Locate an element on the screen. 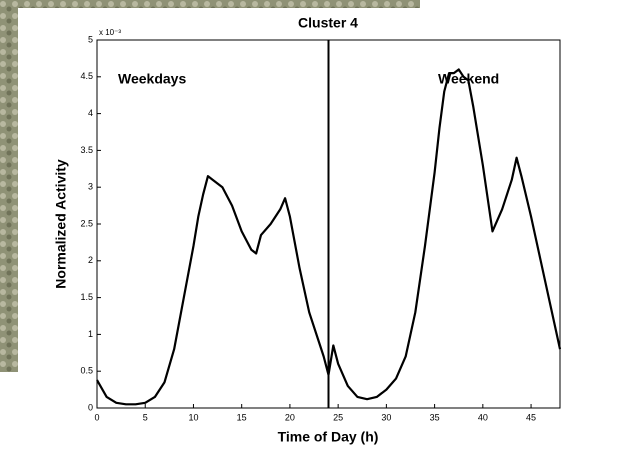  y-tick-label: 2 is located at coordinates (90, 260).